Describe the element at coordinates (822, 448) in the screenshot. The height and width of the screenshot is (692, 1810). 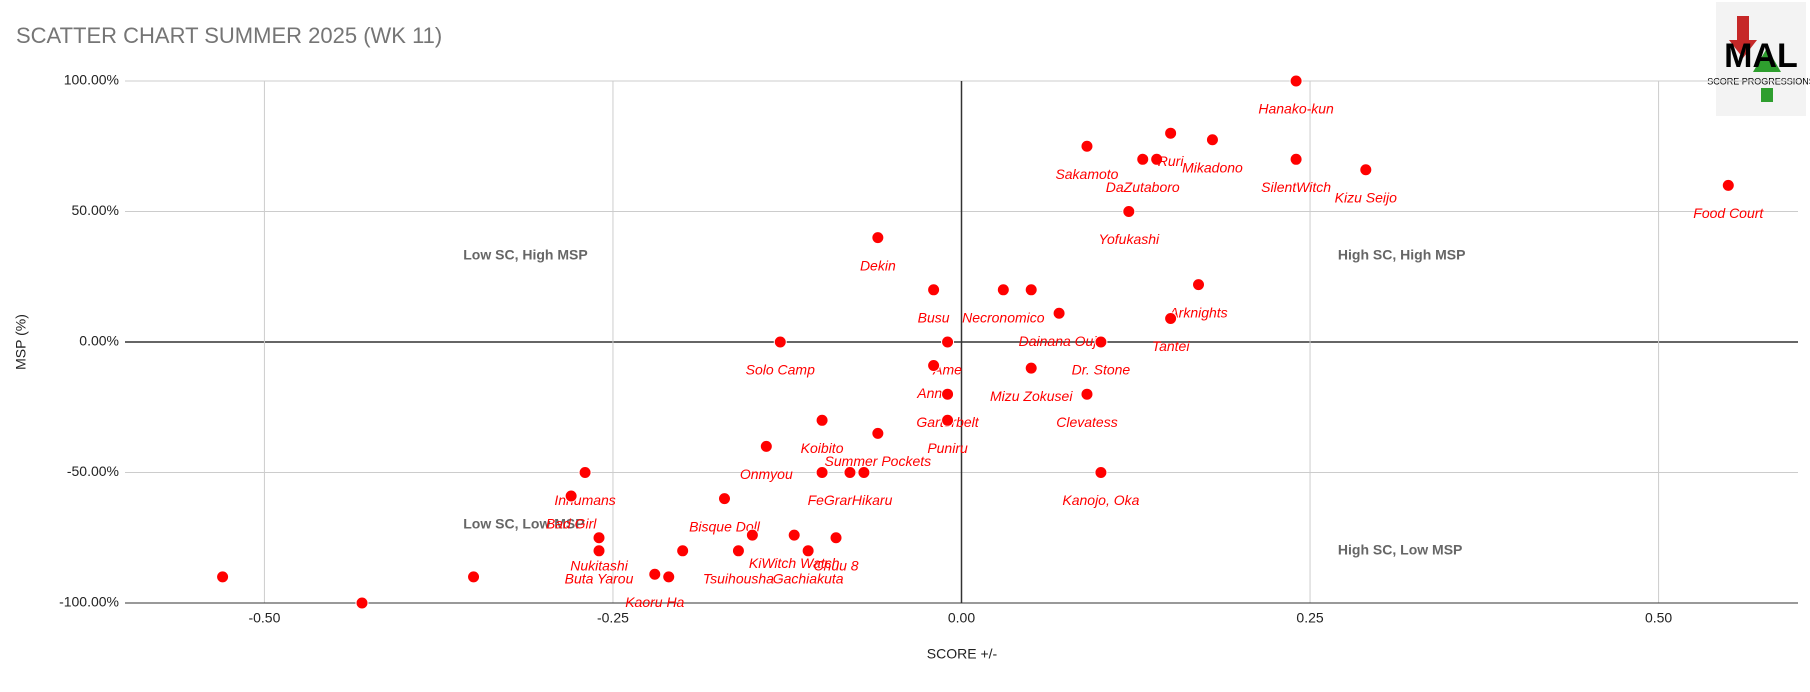
I see `point-label: Koibito` at that location.